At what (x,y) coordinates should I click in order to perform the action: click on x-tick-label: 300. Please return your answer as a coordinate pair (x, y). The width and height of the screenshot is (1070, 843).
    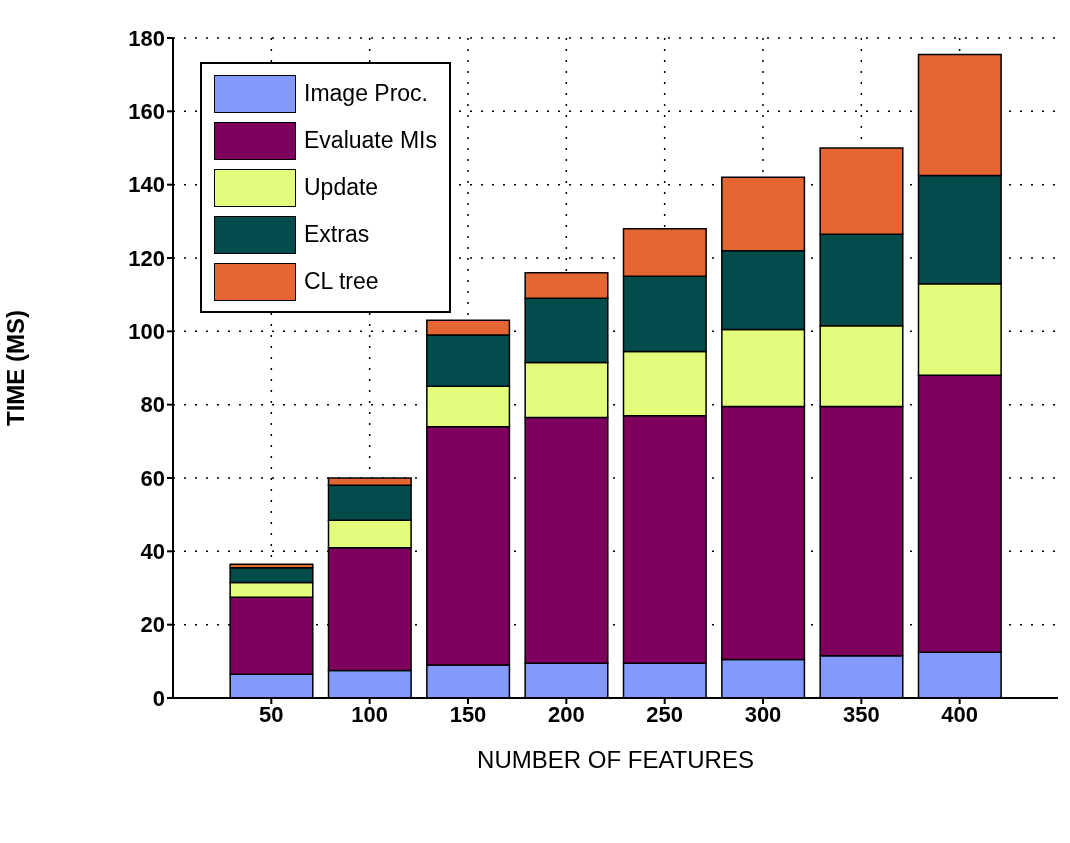
    Looking at the image, I should click on (763, 714).